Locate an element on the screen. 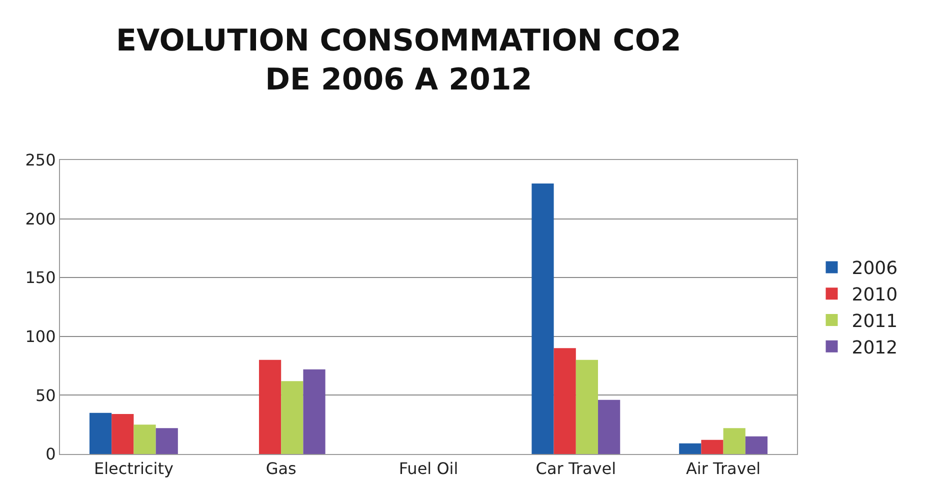 The height and width of the screenshot is (504, 927). y-tick-label: 50 is located at coordinates (45, 395).